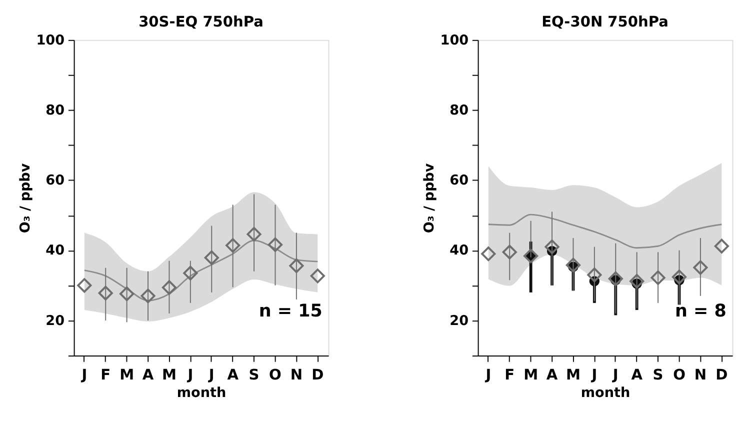 This screenshot has height=436, width=741. What do you see at coordinates (201, 21) in the screenshot?
I see `chart-title: 30S-EQ 750hPa` at bounding box center [201, 21].